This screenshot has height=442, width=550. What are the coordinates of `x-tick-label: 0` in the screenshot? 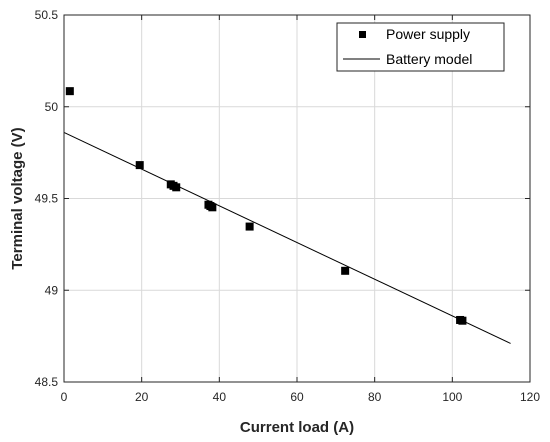 It's located at (64, 397).